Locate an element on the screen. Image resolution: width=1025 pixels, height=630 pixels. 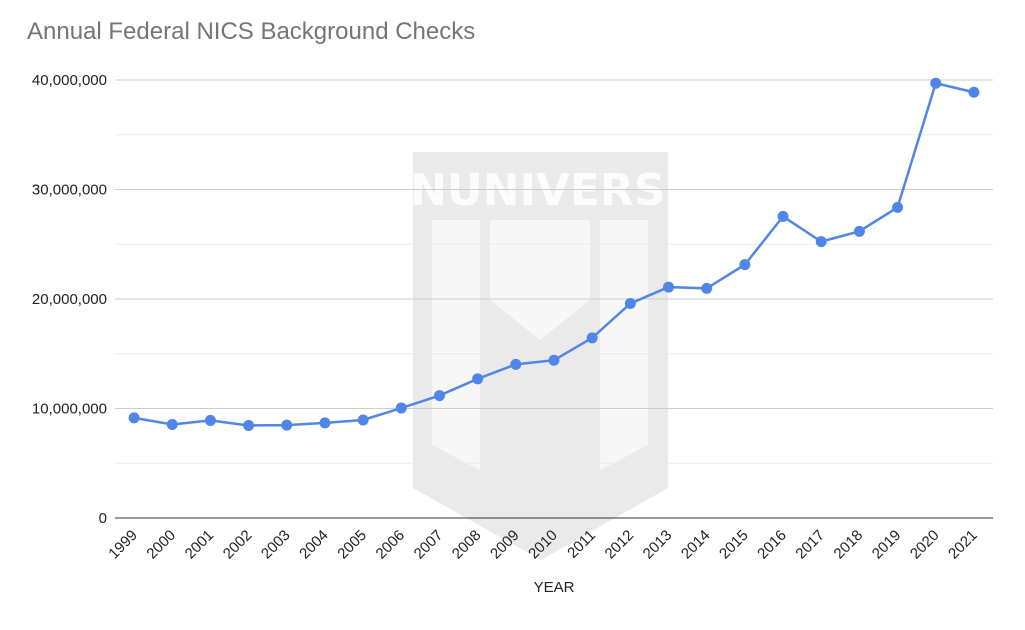
data-point-2017 is located at coordinates (821, 242).